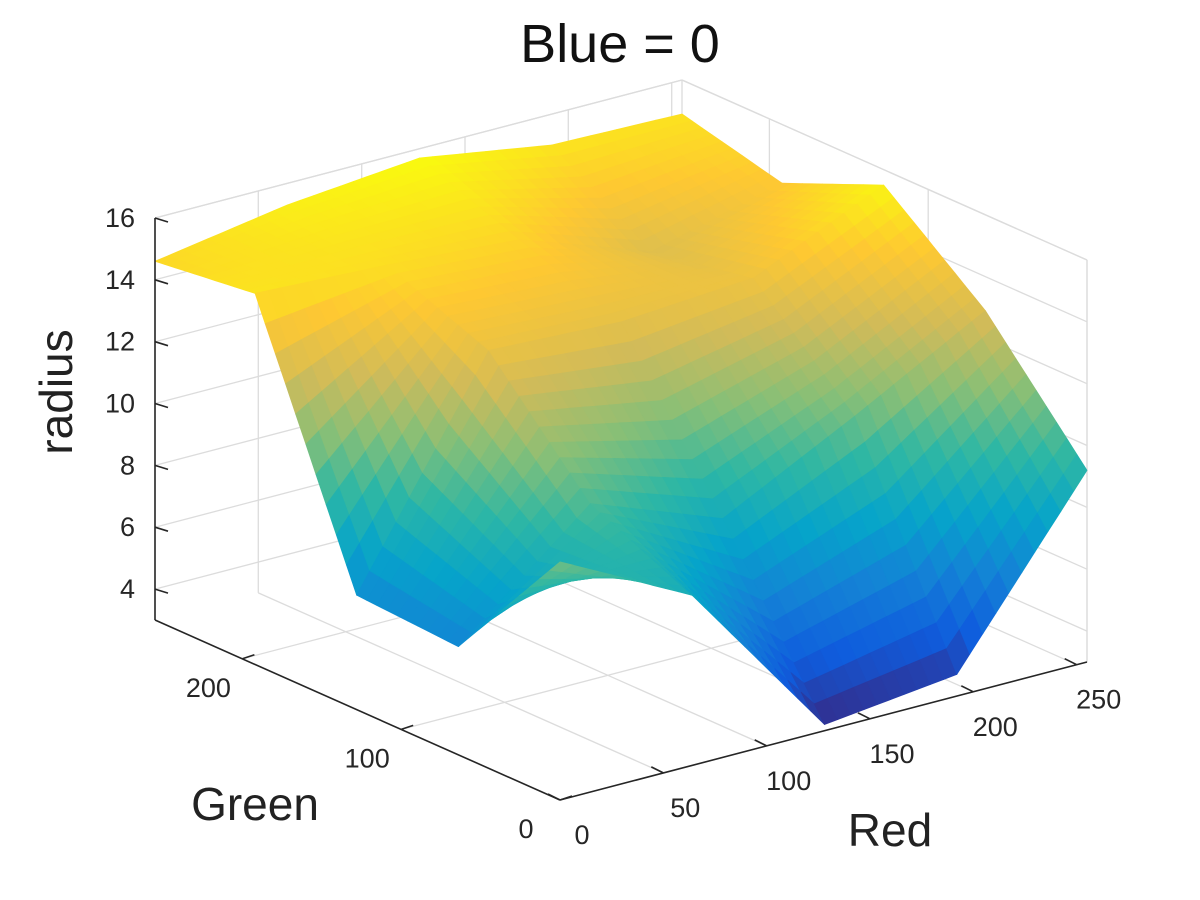 The height and width of the screenshot is (900, 1200). What do you see at coordinates (127, 589) in the screenshot?
I see `z-tick-label: 4` at bounding box center [127, 589].